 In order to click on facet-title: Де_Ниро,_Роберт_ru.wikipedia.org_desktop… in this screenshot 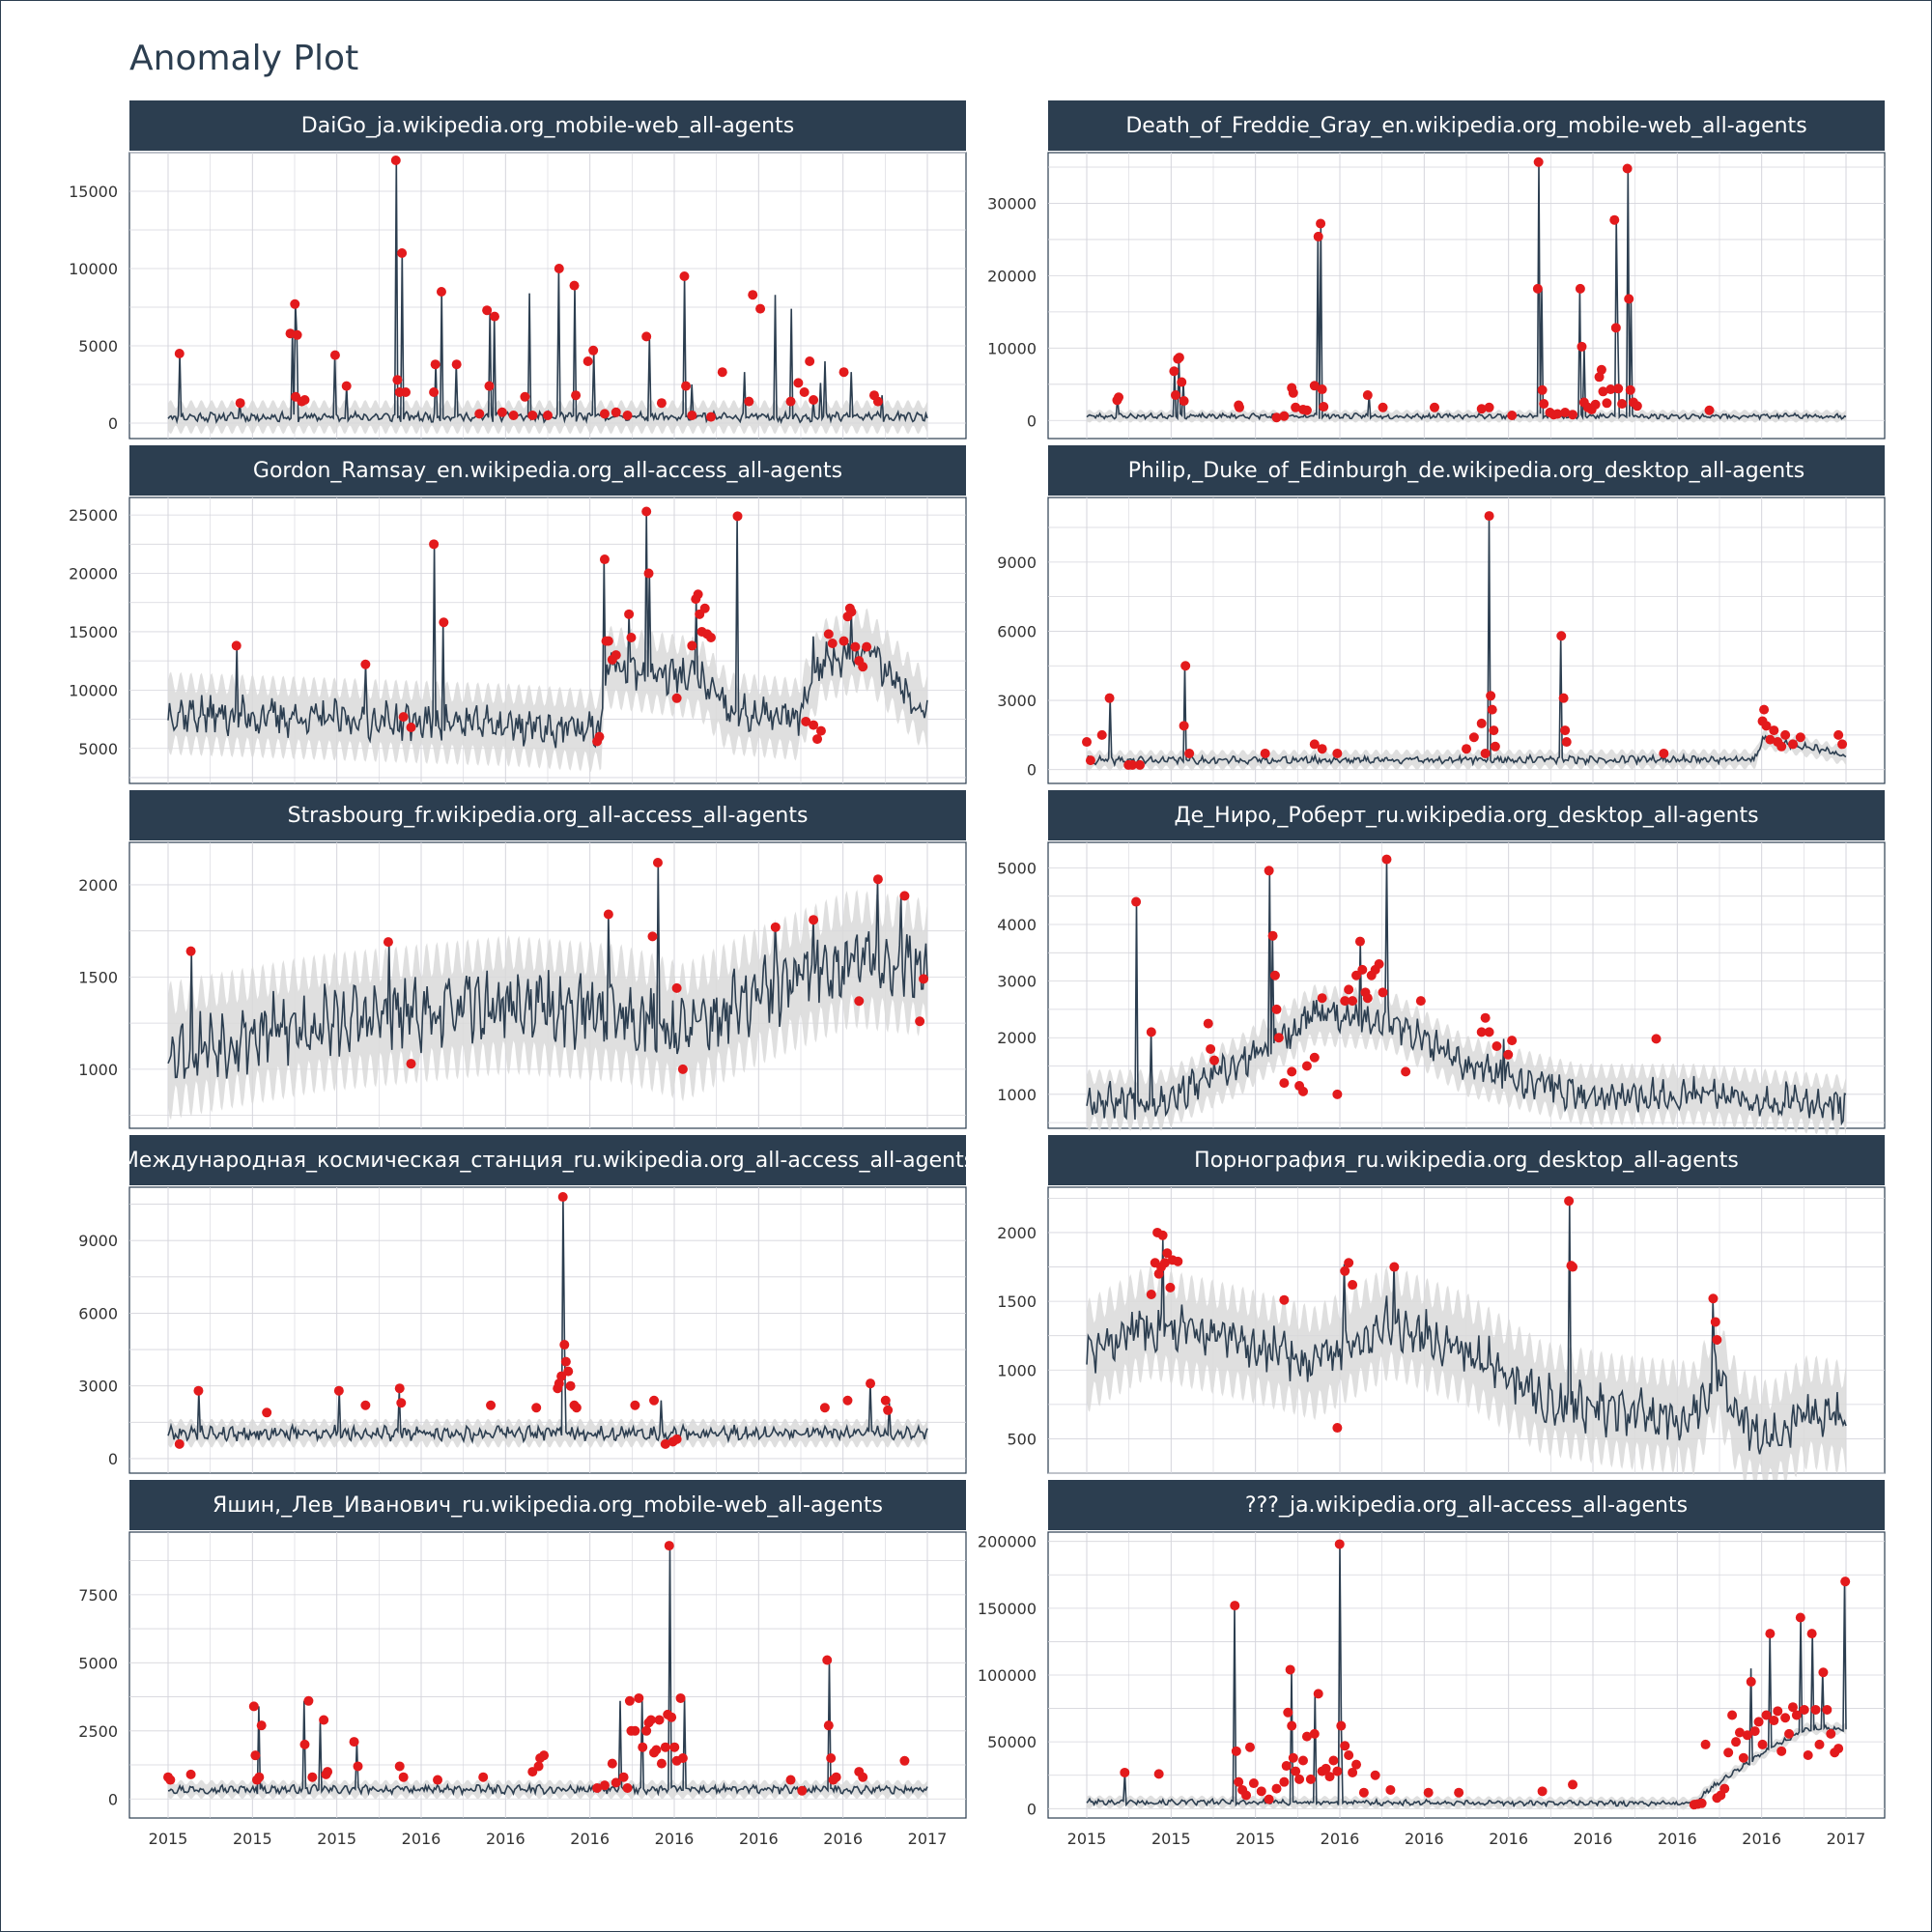, I will do `click(1466, 816)`.